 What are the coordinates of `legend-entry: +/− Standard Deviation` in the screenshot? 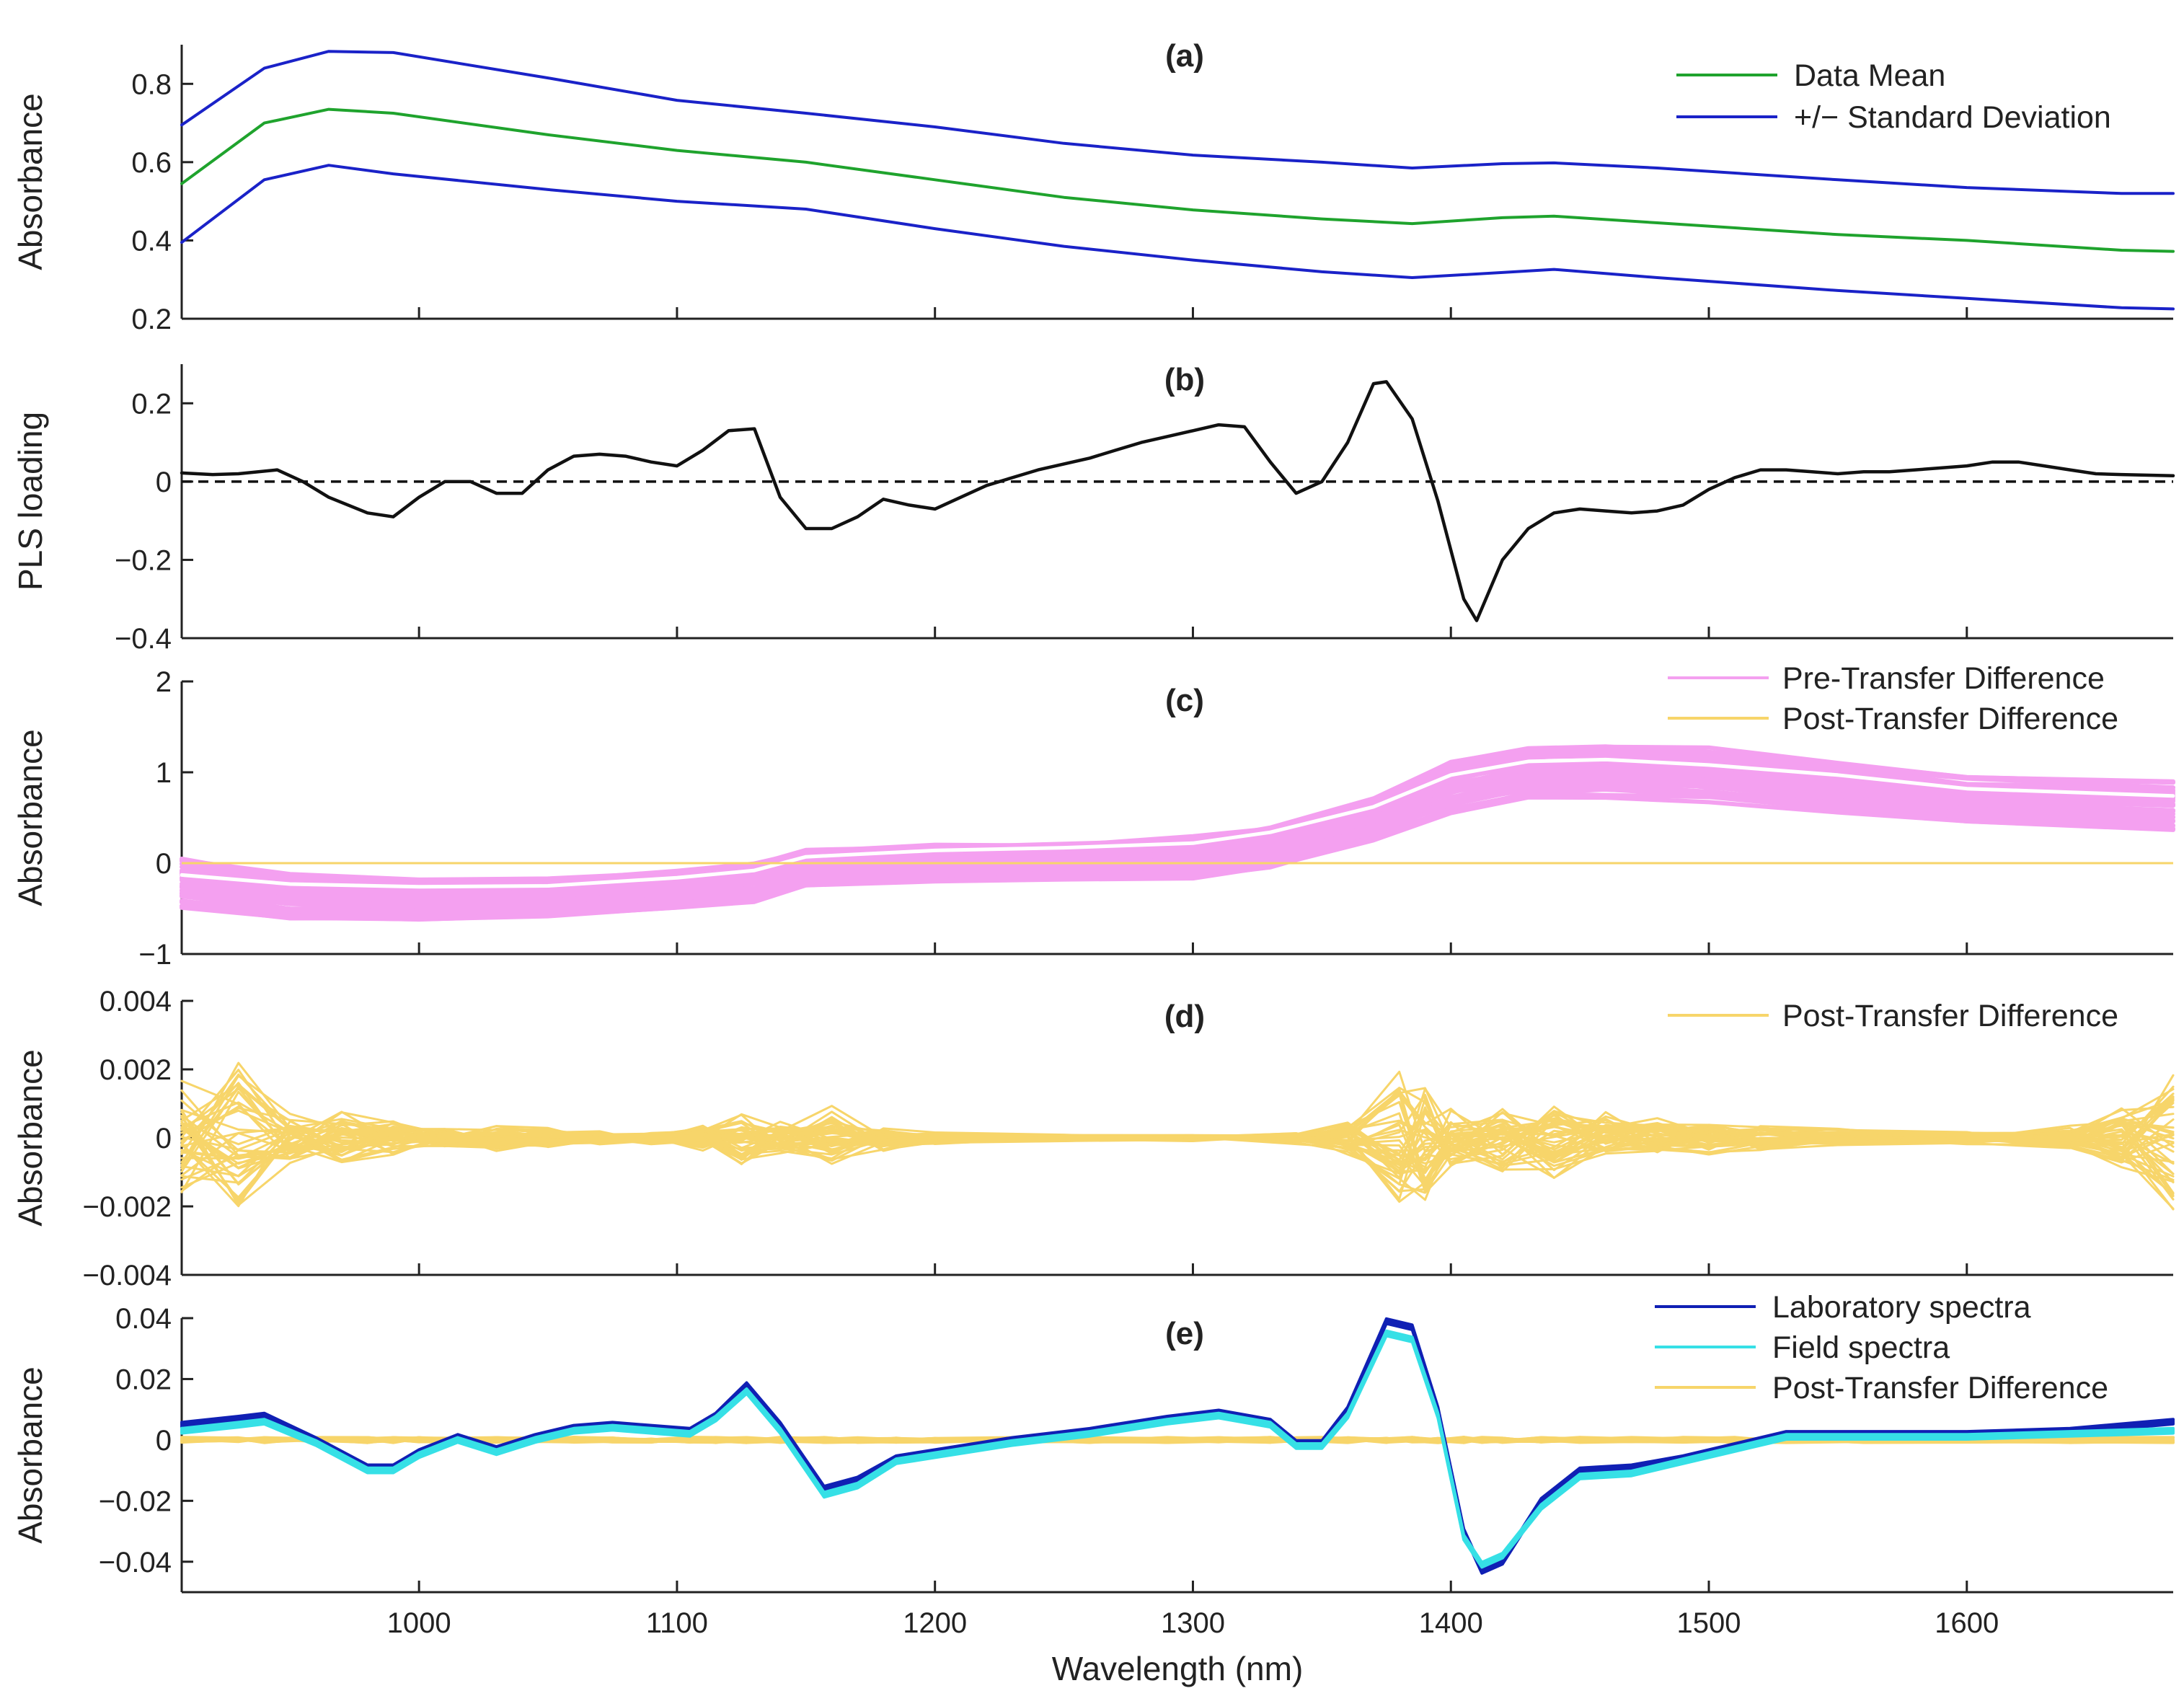 It's located at (1953, 118).